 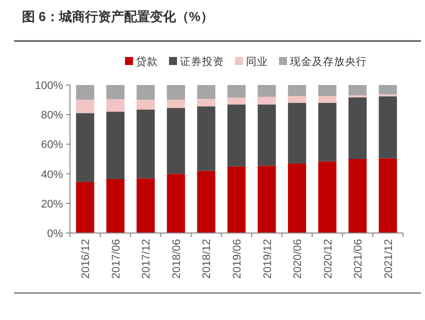 What do you see at coordinates (238, 259) in the screenshot?
I see `x-tick-label: 2019/06` at bounding box center [238, 259].